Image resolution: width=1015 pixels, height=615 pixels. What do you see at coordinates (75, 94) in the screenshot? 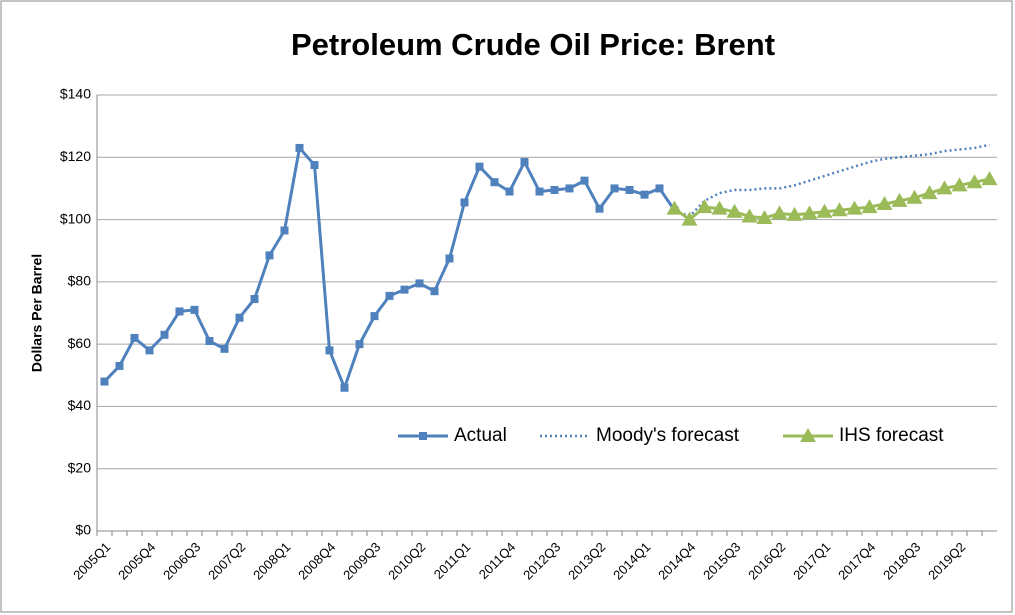
I see `y-tick-label: $140` at bounding box center [75, 94].